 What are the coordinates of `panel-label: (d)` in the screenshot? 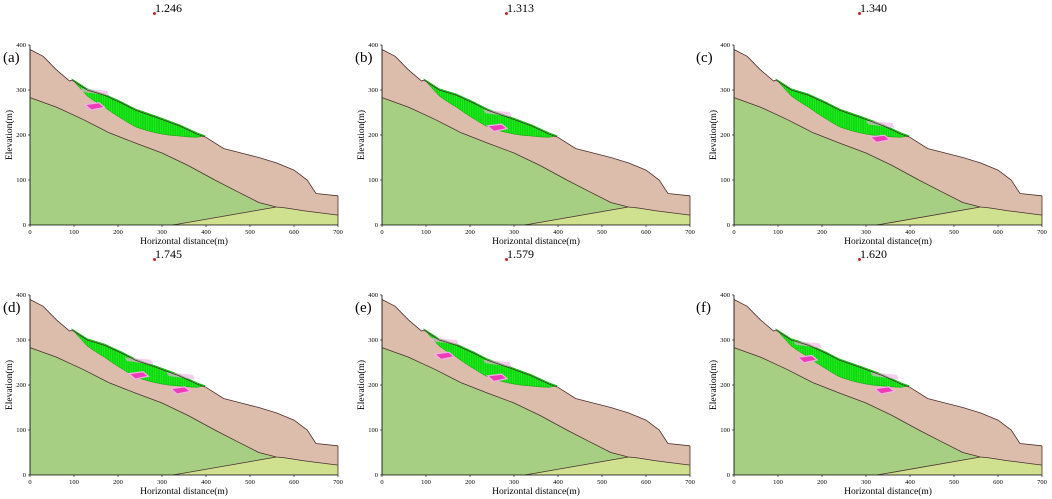 It's located at (12, 308).